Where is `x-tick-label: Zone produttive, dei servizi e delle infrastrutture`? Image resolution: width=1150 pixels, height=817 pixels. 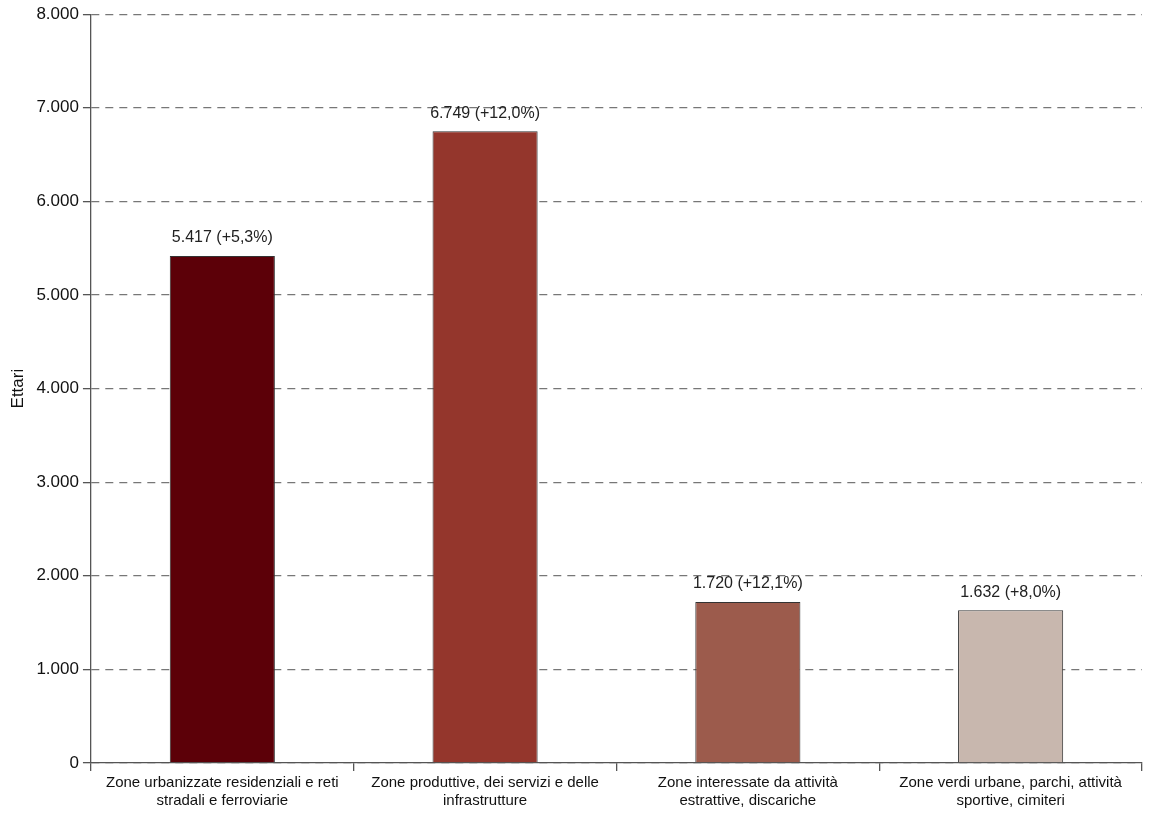
x-tick-label: Zone produttive, dei servizi e delle infrastrutture is located at coordinates (485, 791).